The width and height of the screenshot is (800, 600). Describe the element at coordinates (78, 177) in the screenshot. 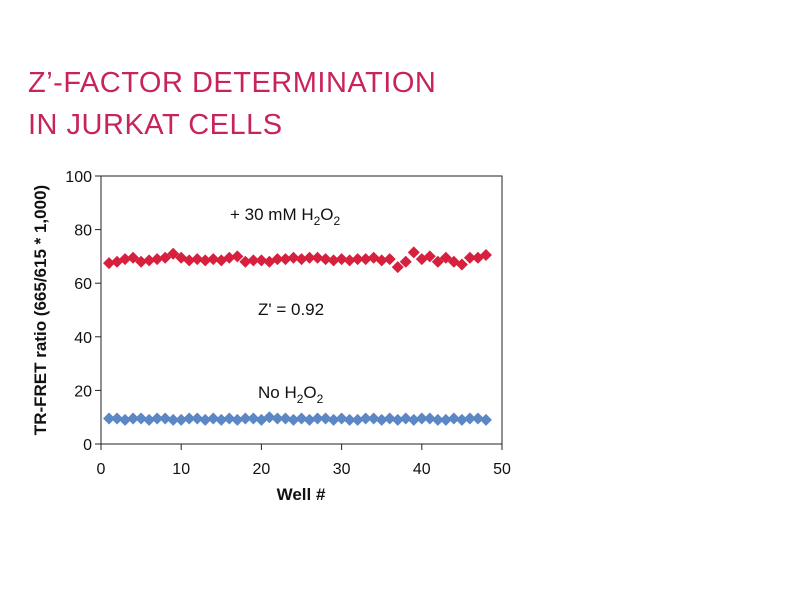

I see `y-tick-label: 100` at that location.